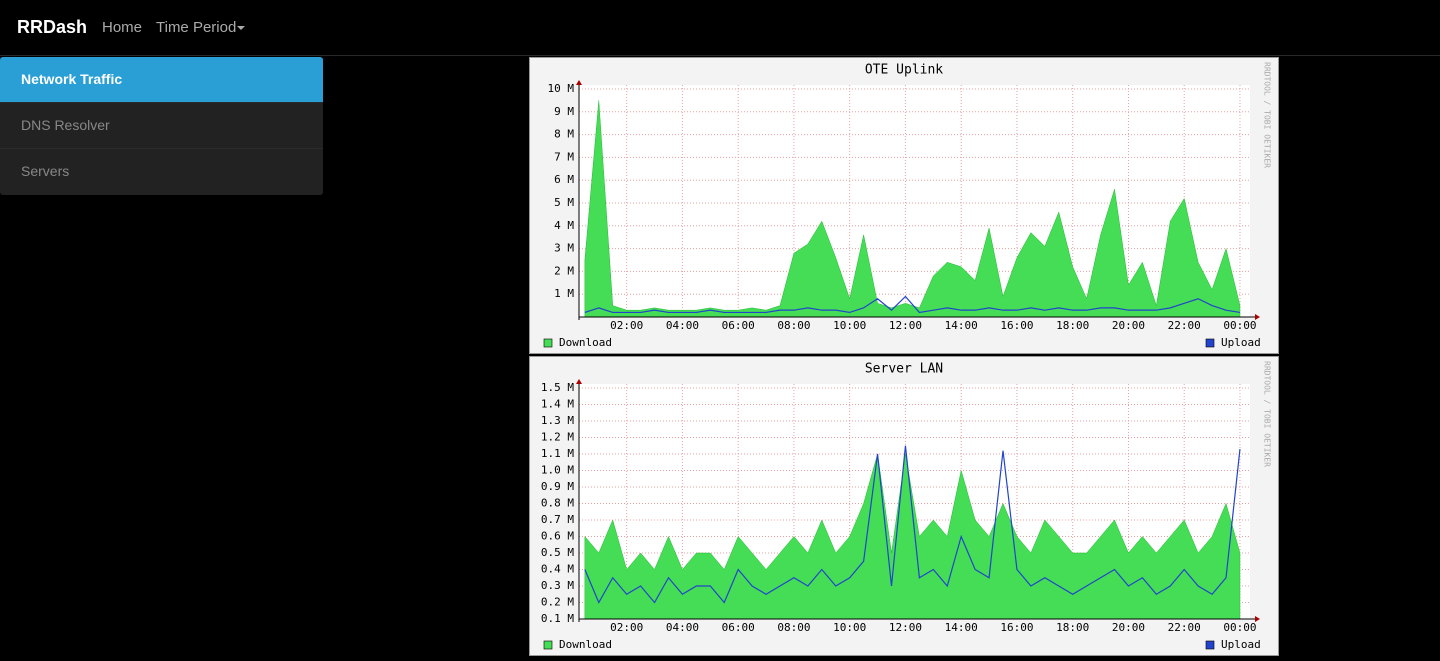 This screenshot has height=661, width=1440. I want to click on y-tick-label: 0.6 M, so click(557, 536).